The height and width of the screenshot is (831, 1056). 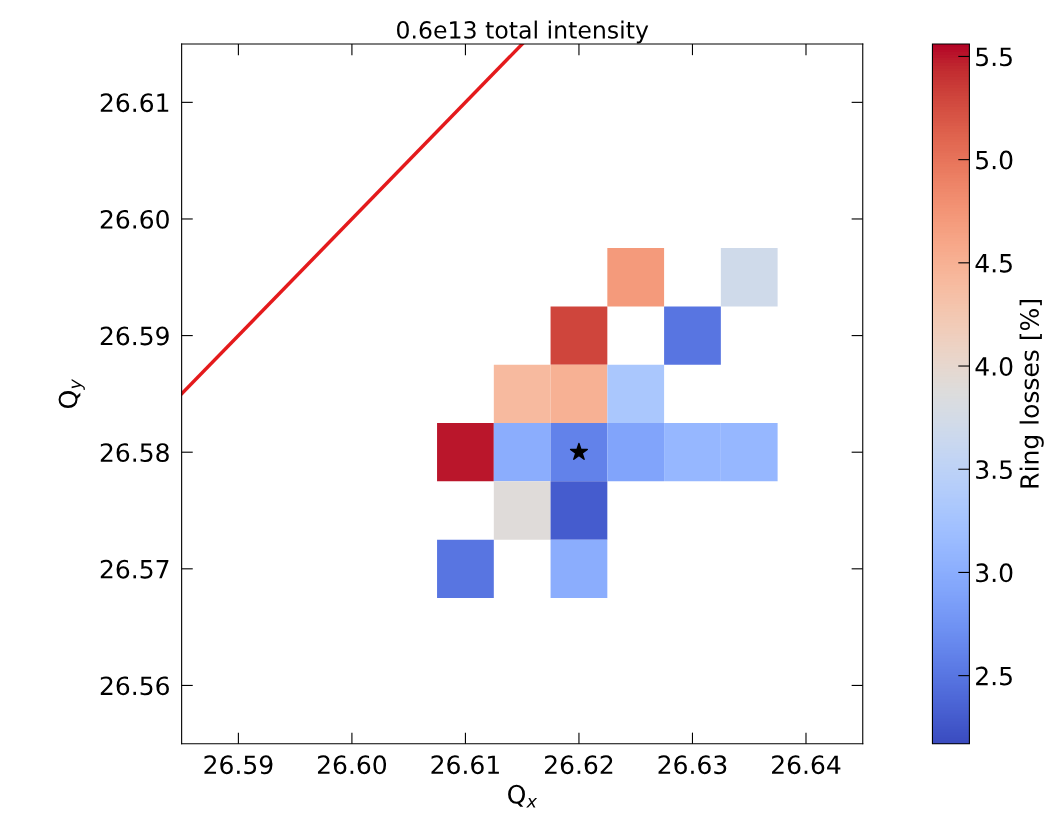 I want to click on color-bar-label: 5.0, so click(x=994, y=160).